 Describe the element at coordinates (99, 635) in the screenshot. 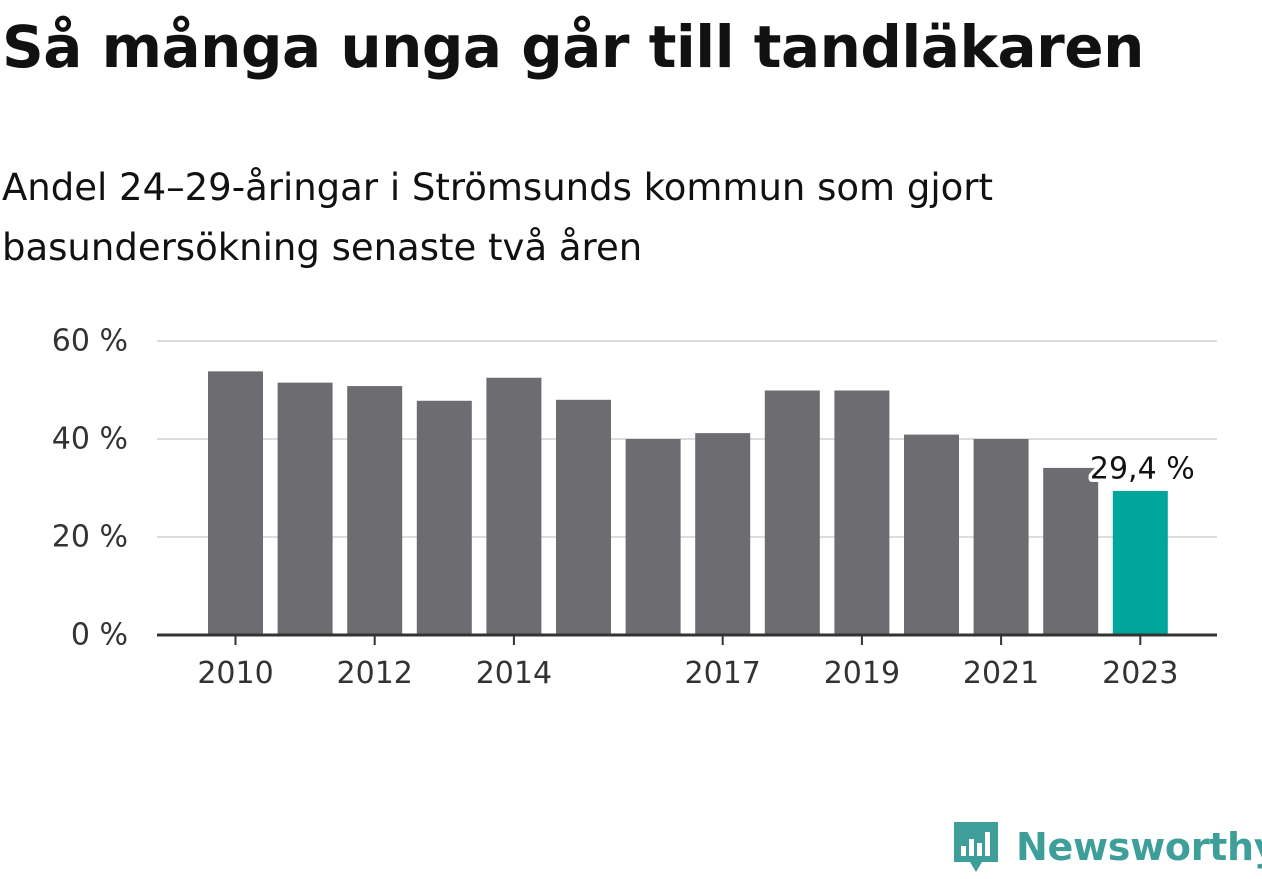

I see `y-tick-label: 0 %` at that location.